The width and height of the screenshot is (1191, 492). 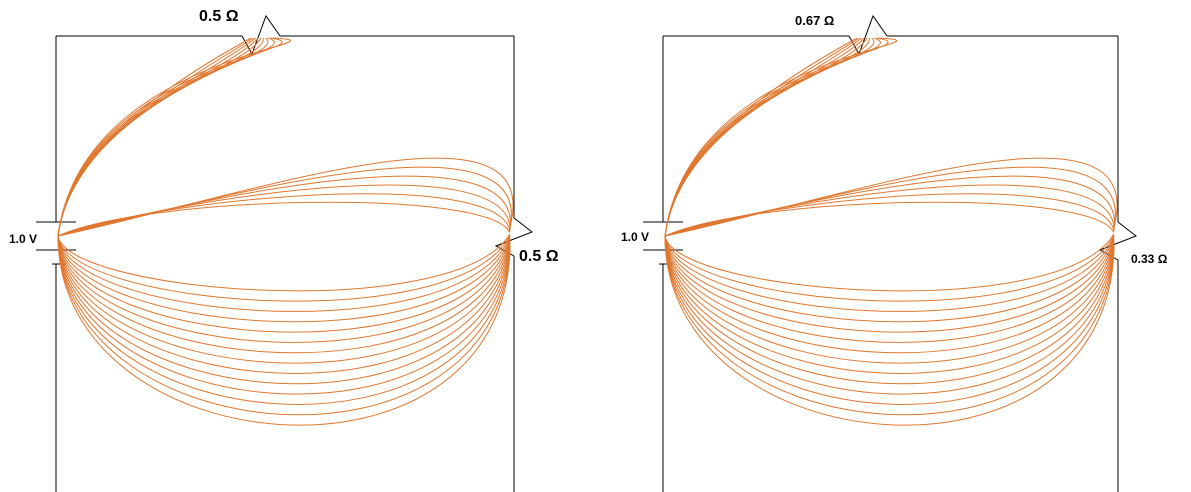 I want to click on left-source-voltage-label: 1.0 V, so click(x=23, y=239).